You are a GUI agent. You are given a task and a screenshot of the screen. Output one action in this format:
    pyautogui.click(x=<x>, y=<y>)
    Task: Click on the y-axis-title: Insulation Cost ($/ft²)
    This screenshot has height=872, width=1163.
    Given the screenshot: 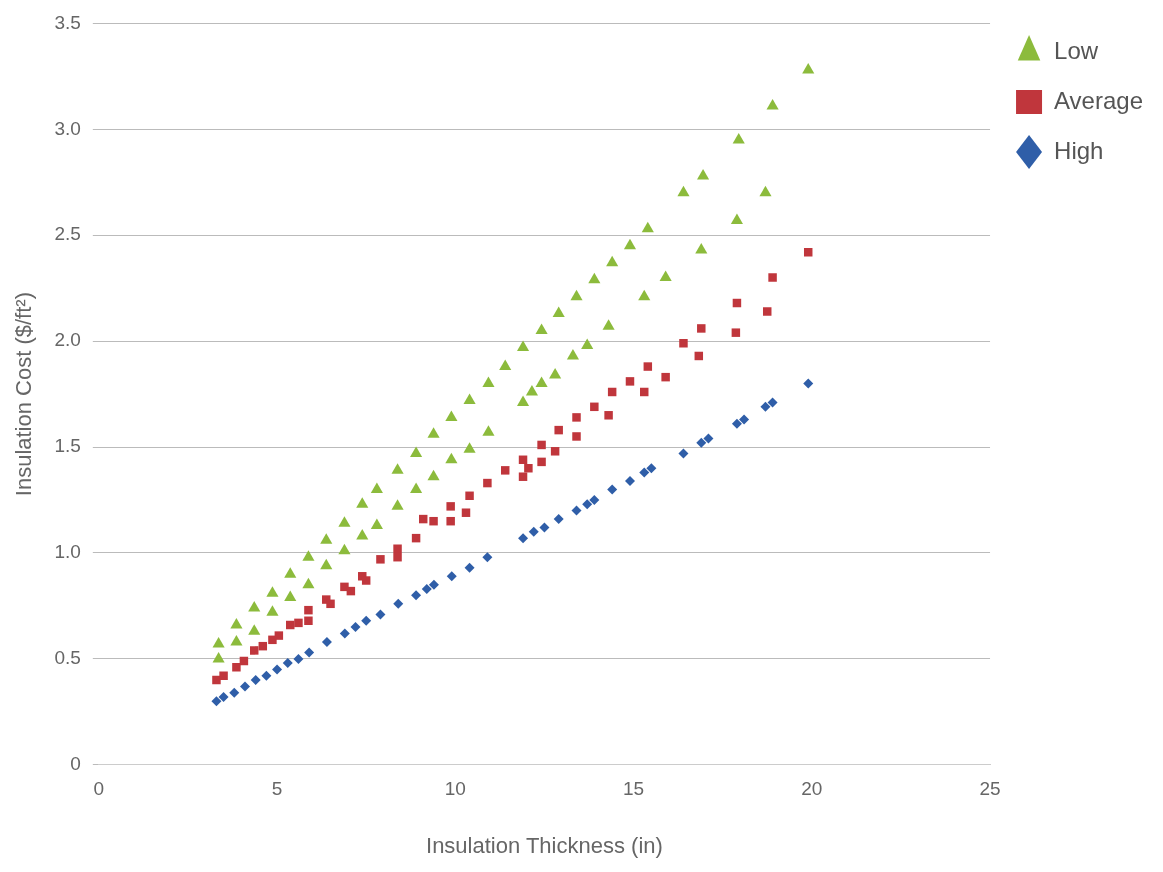 What is the action you would take?
    pyautogui.click(x=24, y=394)
    